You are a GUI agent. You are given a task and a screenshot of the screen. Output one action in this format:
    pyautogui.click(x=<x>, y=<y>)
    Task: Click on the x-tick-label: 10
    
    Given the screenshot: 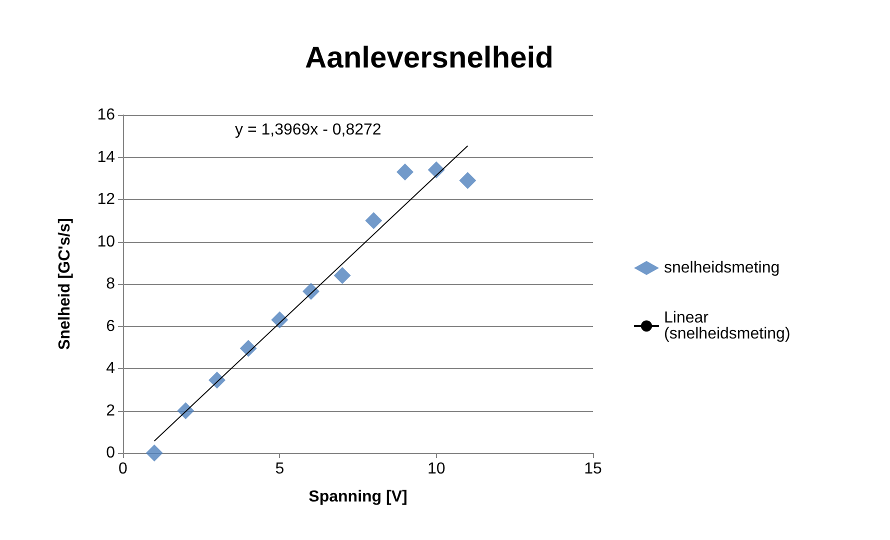 What is the action you would take?
    pyautogui.click(x=436, y=469)
    